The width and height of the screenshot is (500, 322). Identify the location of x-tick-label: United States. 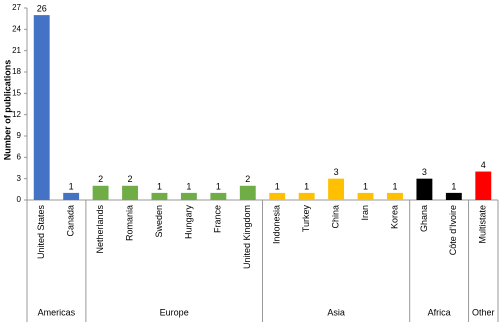
(41, 232).